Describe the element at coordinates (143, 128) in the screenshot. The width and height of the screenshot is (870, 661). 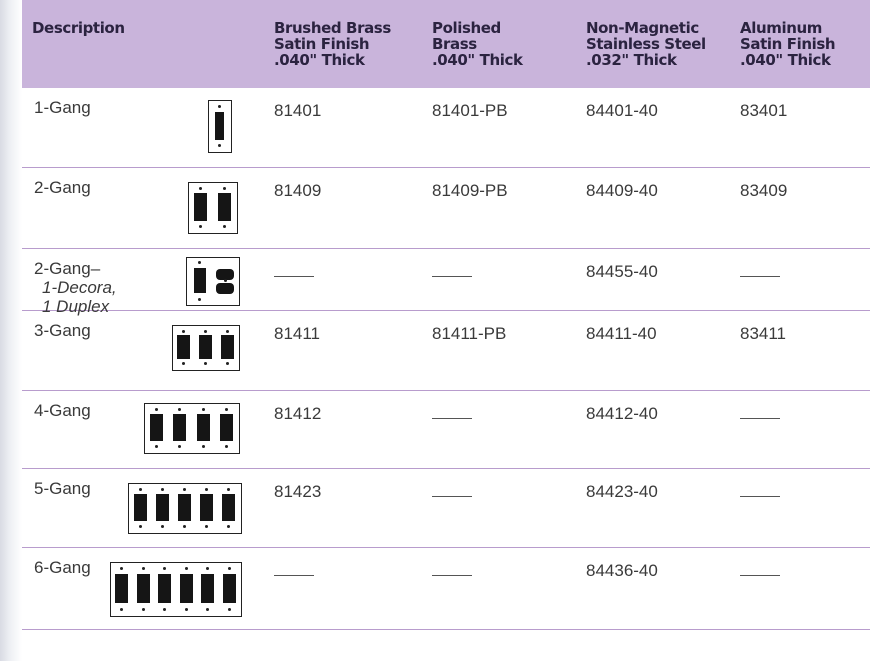
I see `description-cell: 1-Gang` at that location.